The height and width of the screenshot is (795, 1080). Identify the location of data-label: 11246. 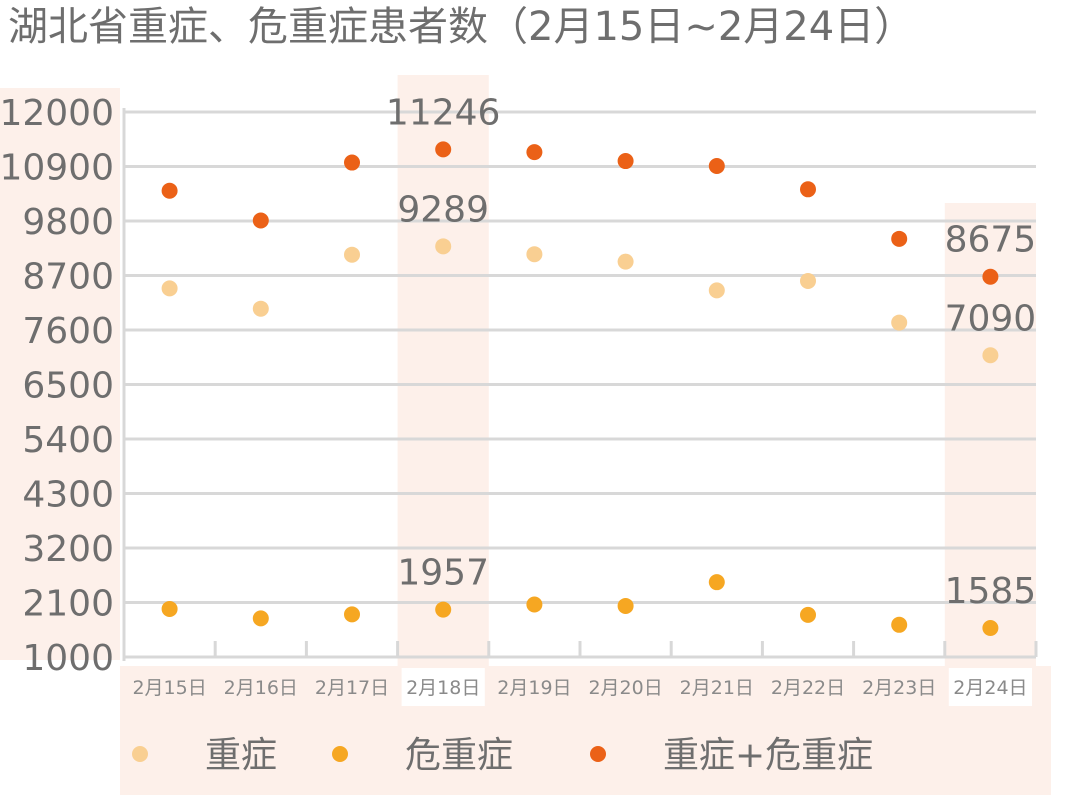
(443, 112).